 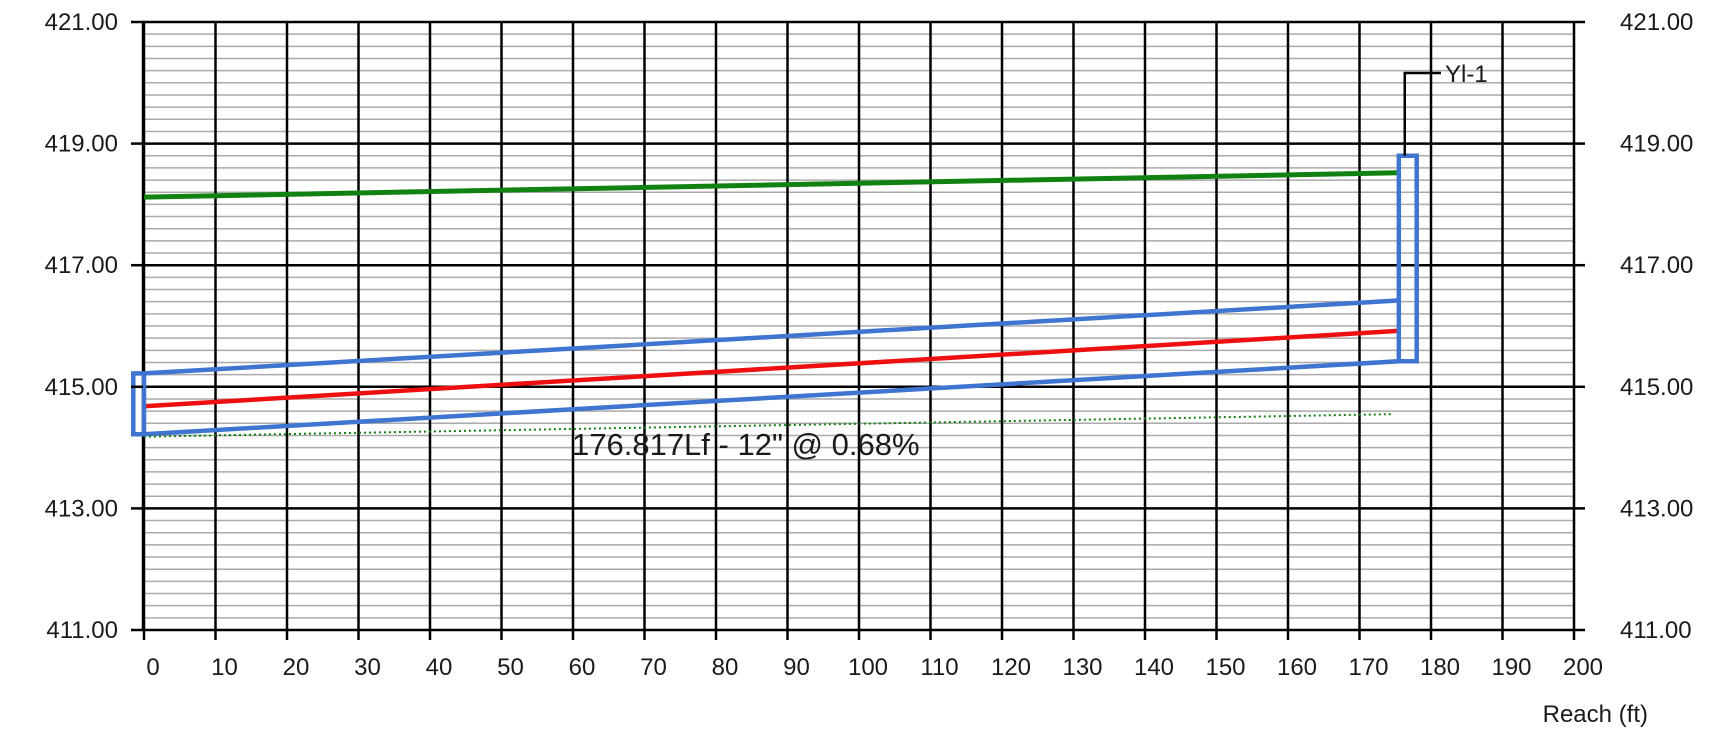 I want to click on series-egl, so click(x=771, y=185).